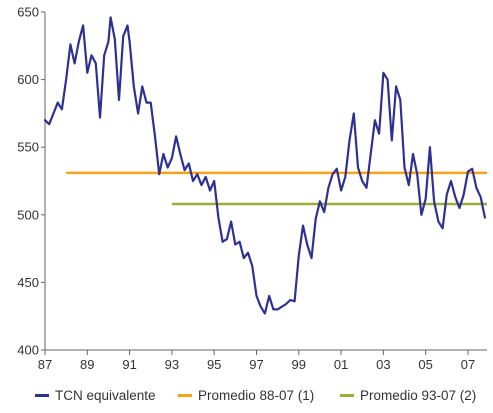  I want to click on x-tick-label: 87, so click(45, 364).